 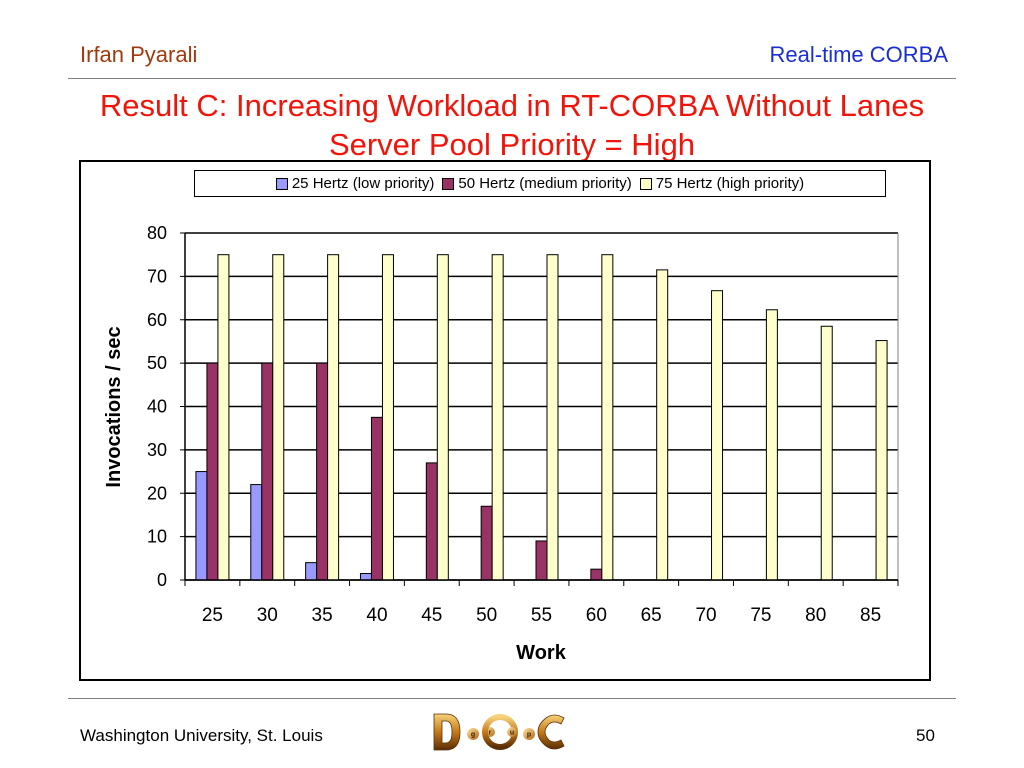 I want to click on x-tick-label: 80, so click(x=815, y=615).